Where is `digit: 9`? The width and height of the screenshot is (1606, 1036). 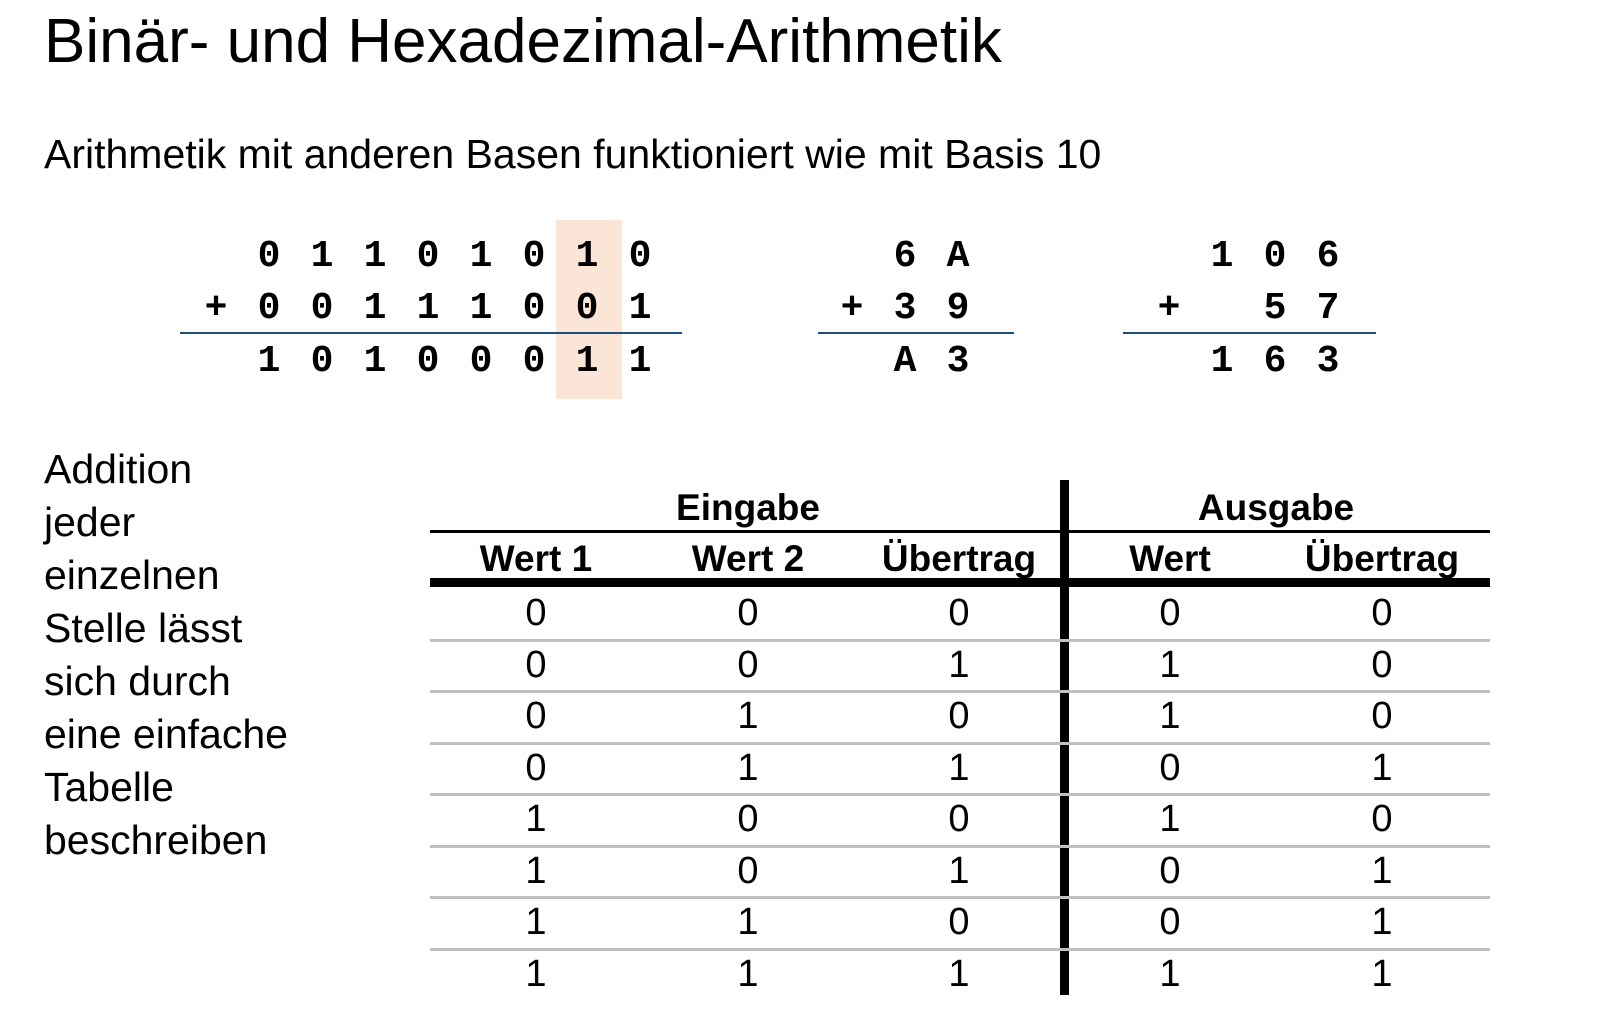
digit: 9 is located at coordinates (958, 308).